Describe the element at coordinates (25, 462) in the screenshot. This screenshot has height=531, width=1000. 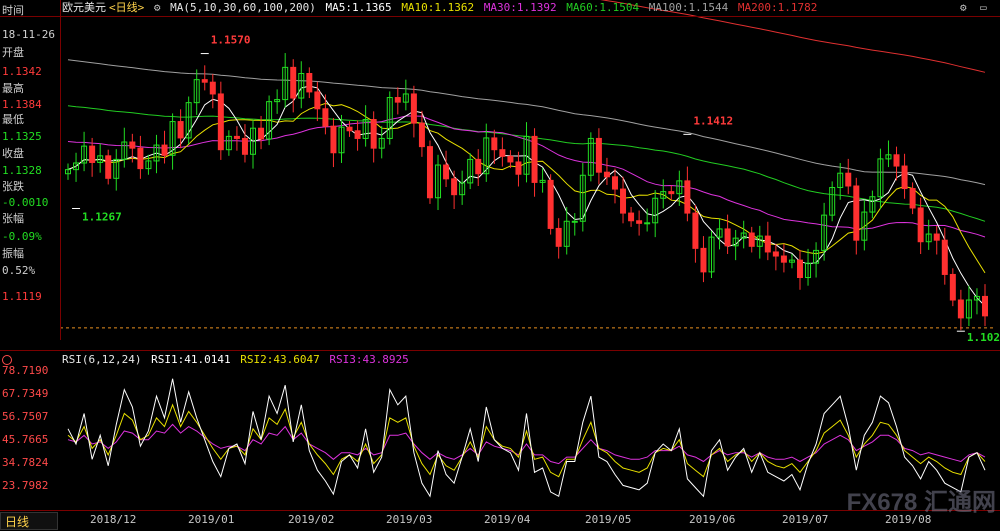
I see `rsi-axis-4: 34.7824` at that location.